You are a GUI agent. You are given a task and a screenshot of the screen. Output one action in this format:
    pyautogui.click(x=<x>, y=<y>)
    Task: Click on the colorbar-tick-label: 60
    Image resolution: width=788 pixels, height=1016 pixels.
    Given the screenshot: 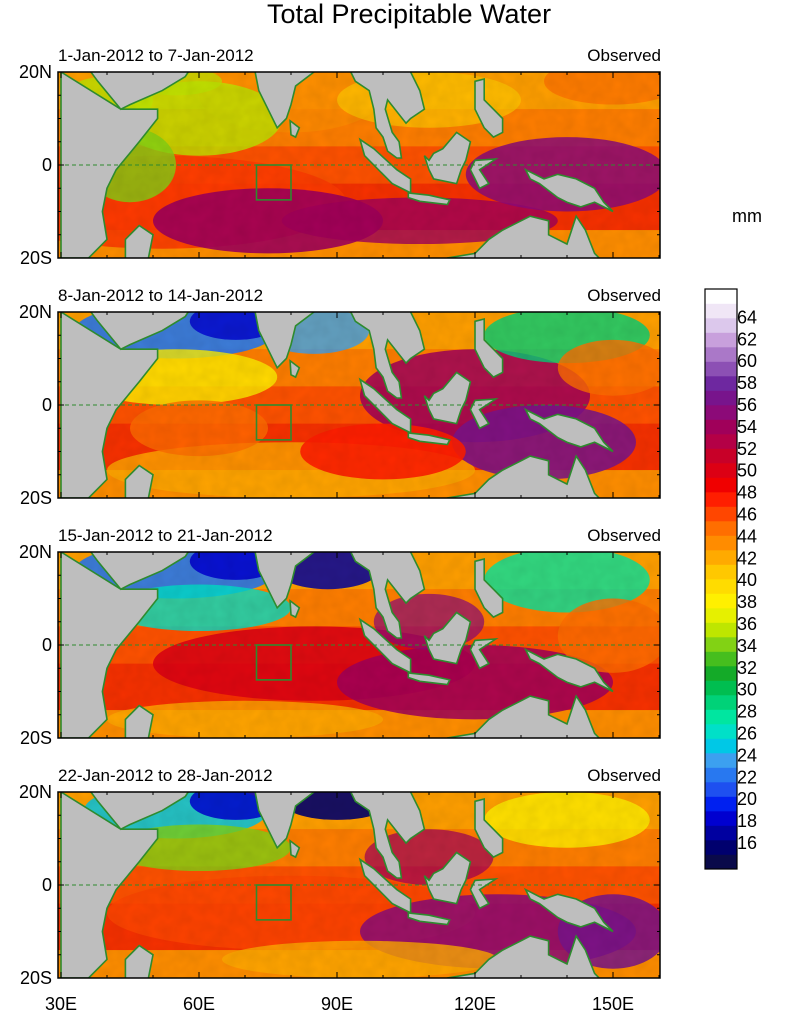 What is the action you would take?
    pyautogui.click(x=747, y=361)
    